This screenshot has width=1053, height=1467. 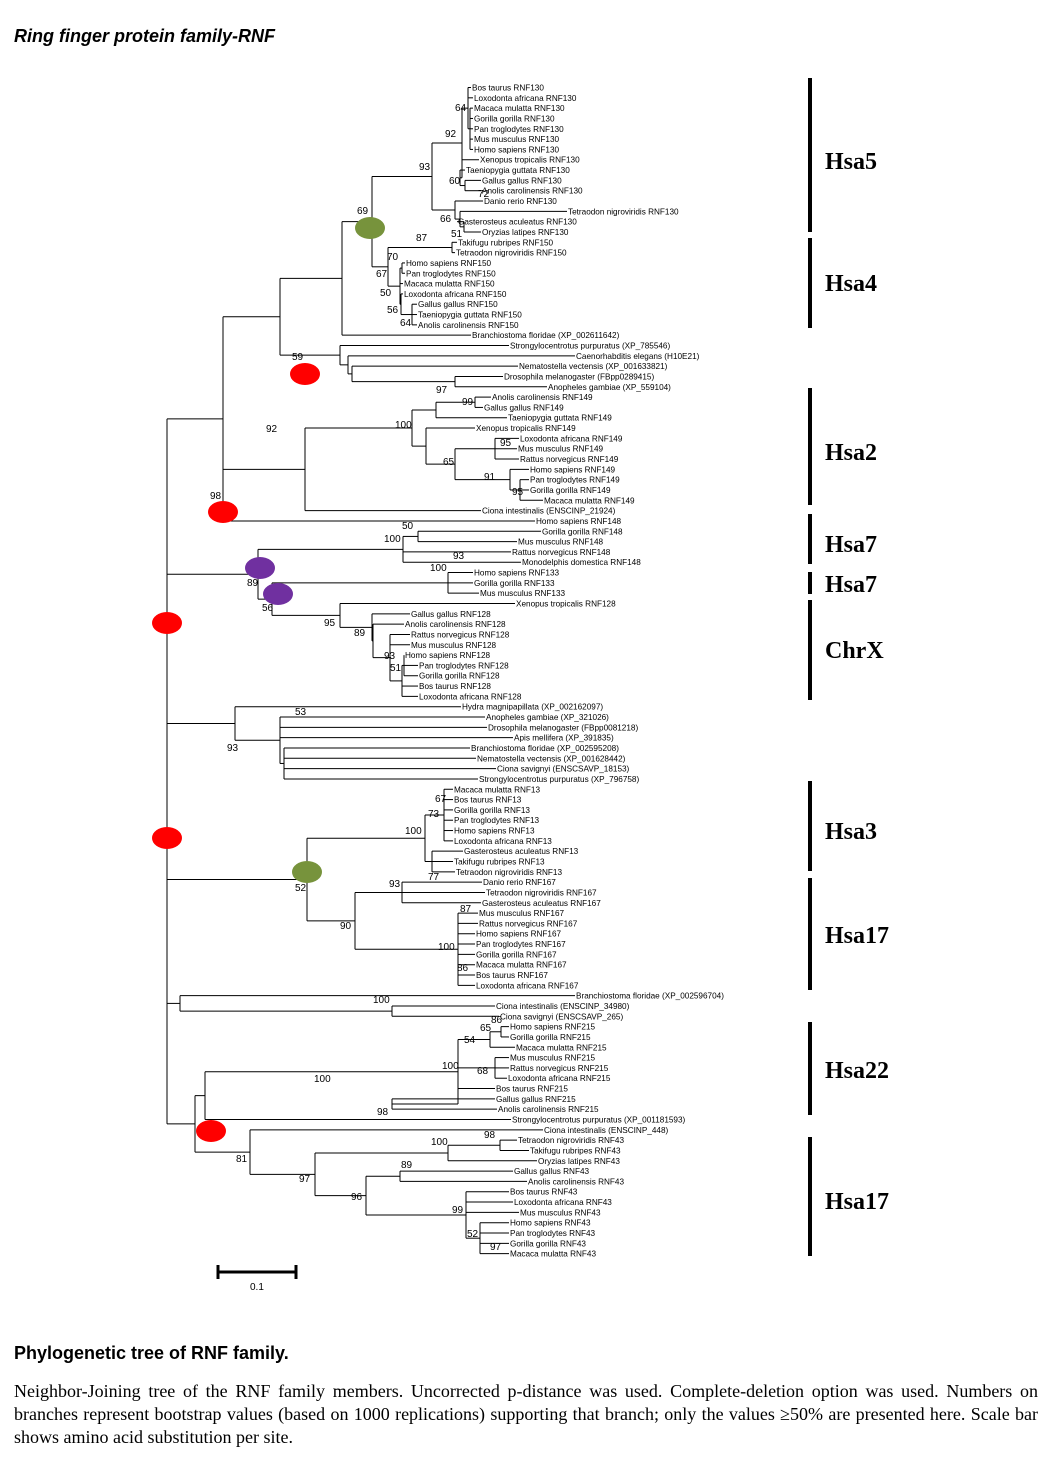 I want to click on leaf-label: Rattus norvegicus RNF149, so click(x=569, y=459).